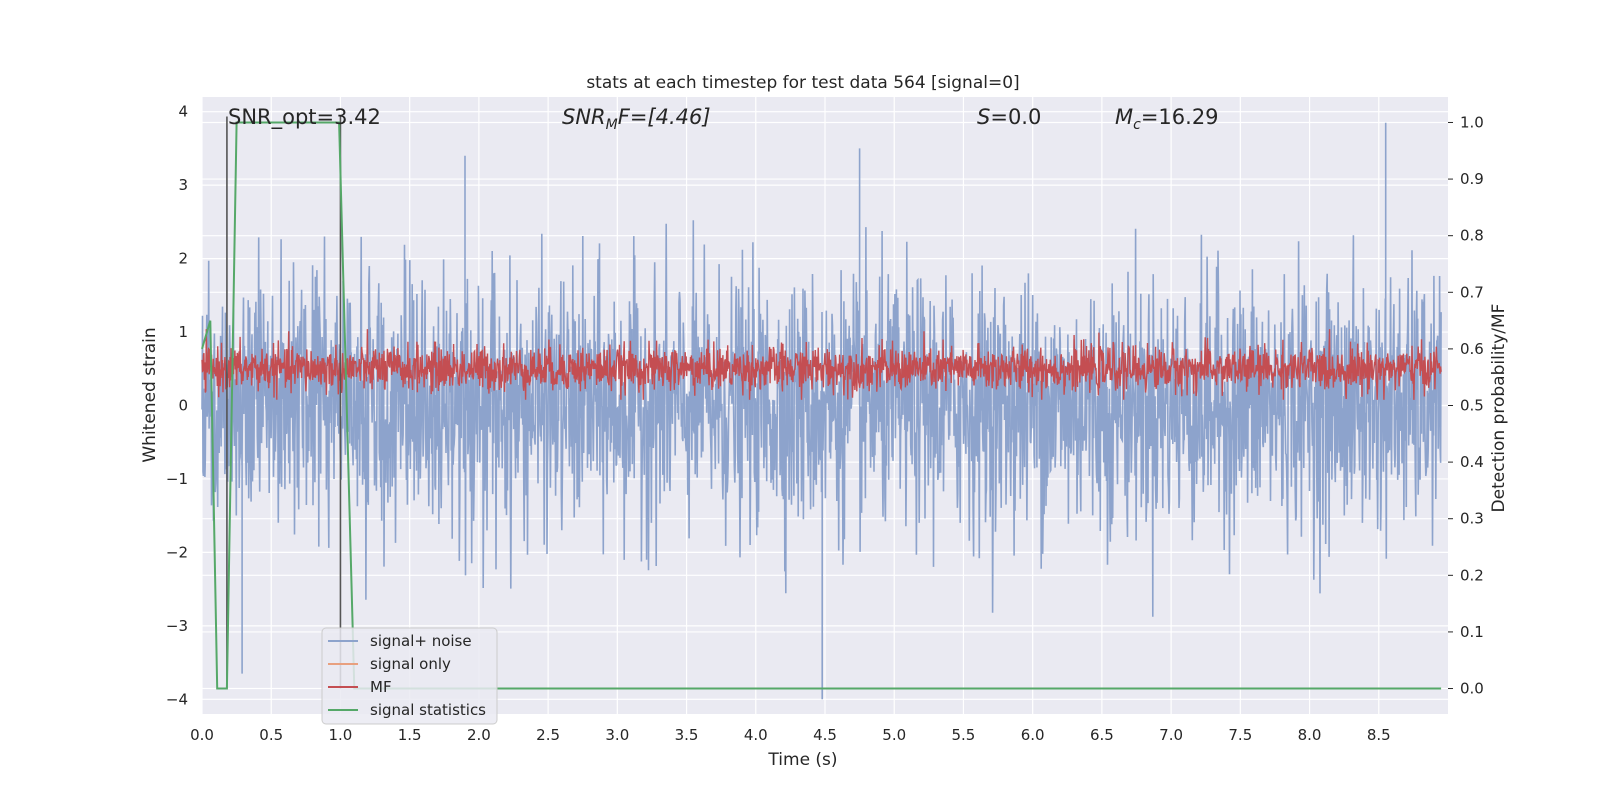 The image size is (1600, 804). What do you see at coordinates (428, 710) in the screenshot?
I see `legend-label-signal-statistics: signal statistics` at bounding box center [428, 710].